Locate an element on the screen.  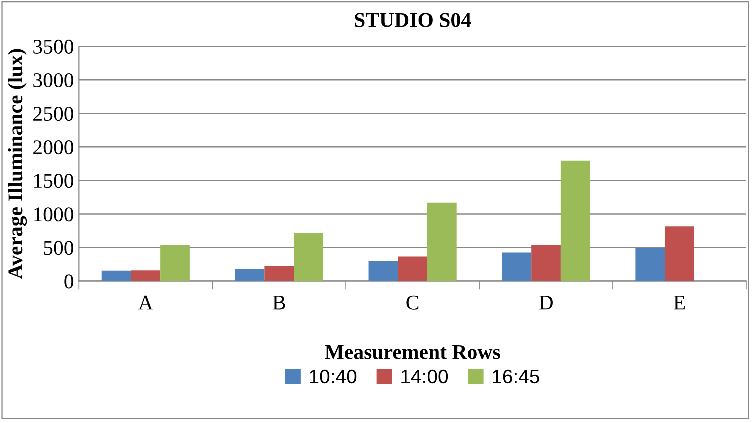
y-tick-label: 2500 is located at coordinates (54, 114).